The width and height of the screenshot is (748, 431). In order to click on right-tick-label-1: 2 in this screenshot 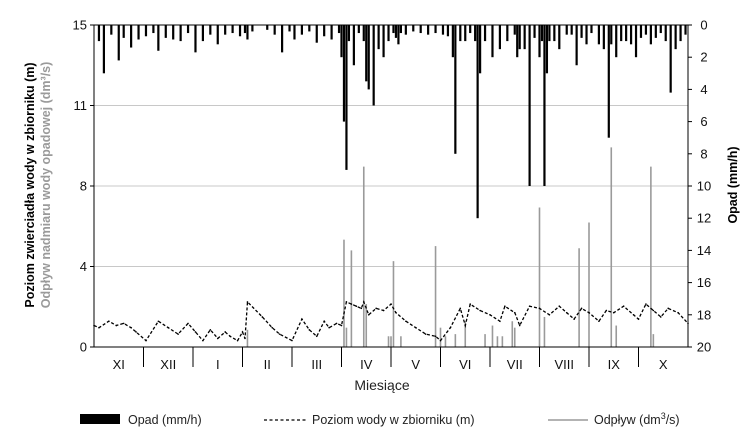, I will do `click(703, 57)`.